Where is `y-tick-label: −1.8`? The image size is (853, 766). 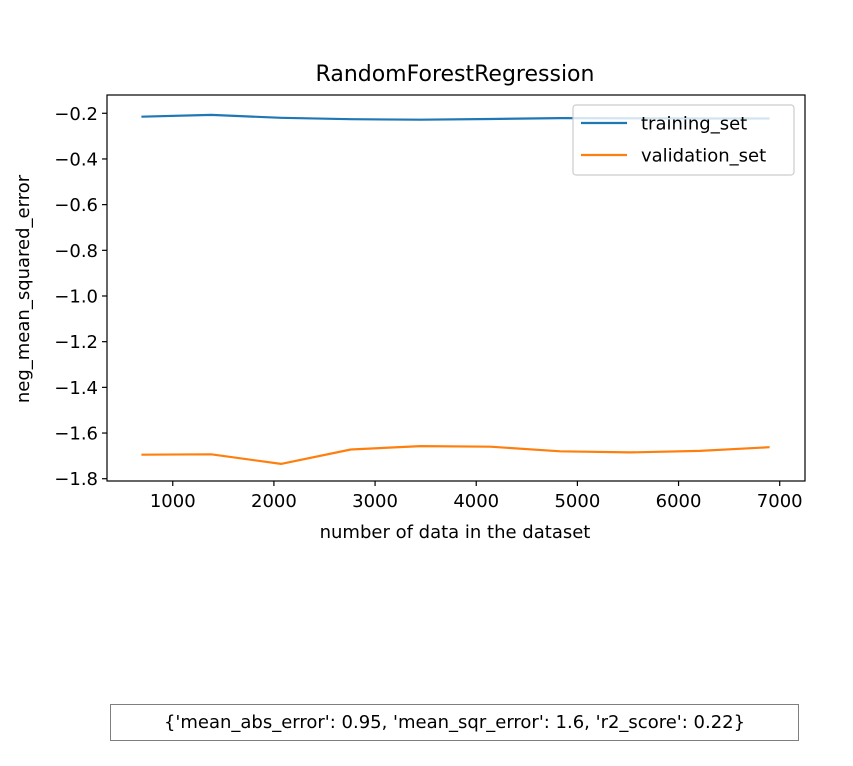 y-tick-label: −1.8 is located at coordinates (76, 479).